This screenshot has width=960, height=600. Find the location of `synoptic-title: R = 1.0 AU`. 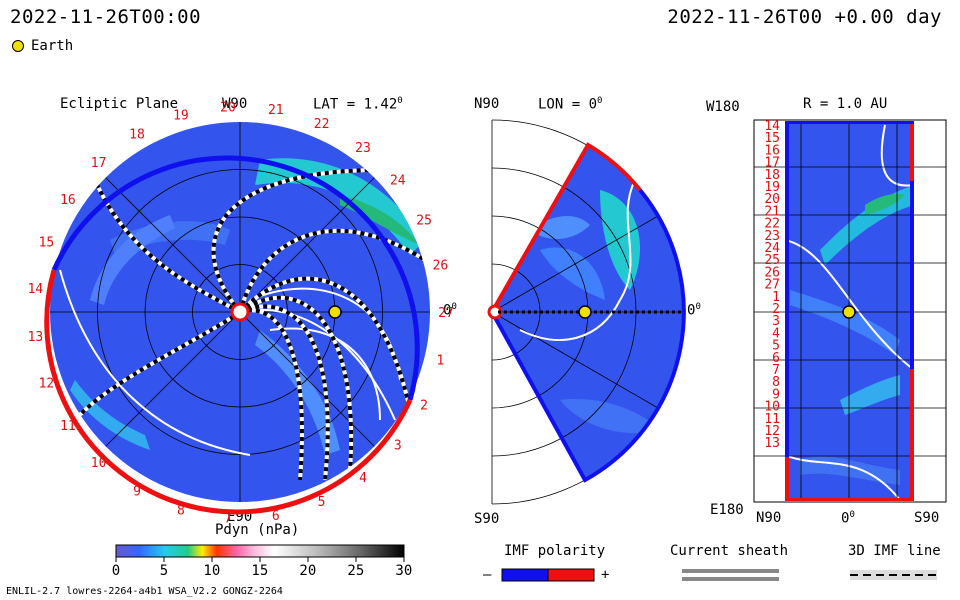

synoptic-title: R = 1.0 AU is located at coordinates (845, 104).